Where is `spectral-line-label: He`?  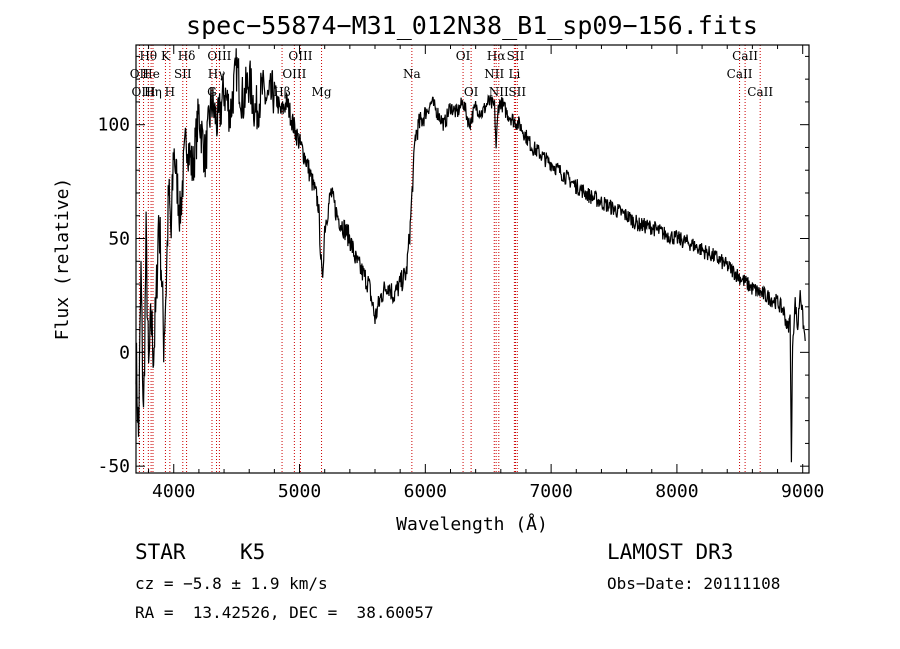
spectral-line-label: He is located at coordinates (151, 74).